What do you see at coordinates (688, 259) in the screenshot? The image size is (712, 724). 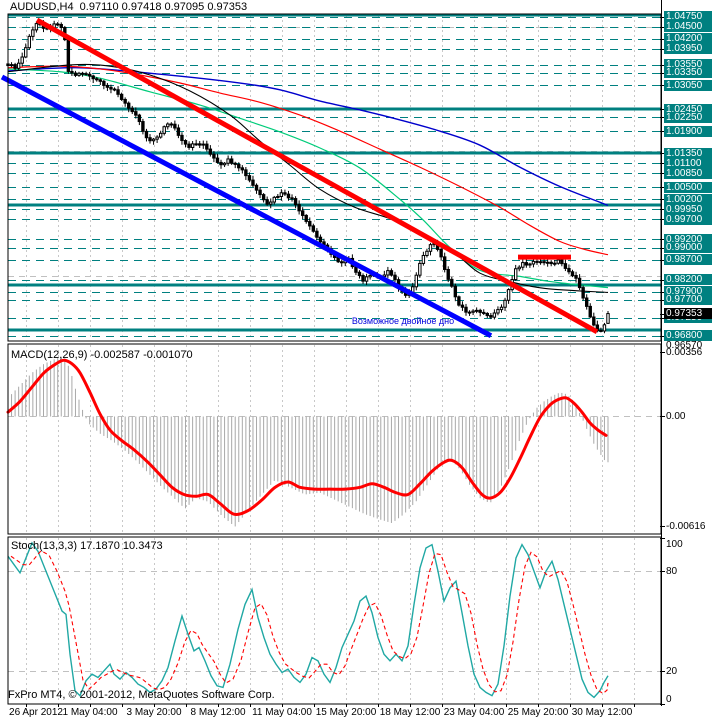 I see `price-level-label: 0.98700` at bounding box center [688, 259].